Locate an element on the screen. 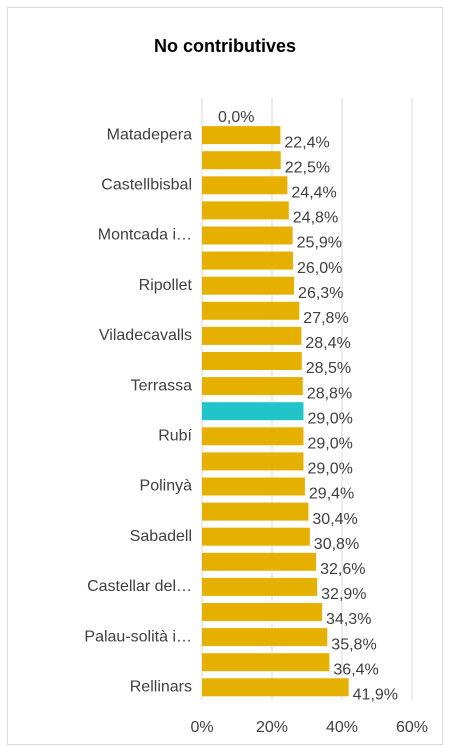  y-tick-label: Ripollet is located at coordinates (166, 285).